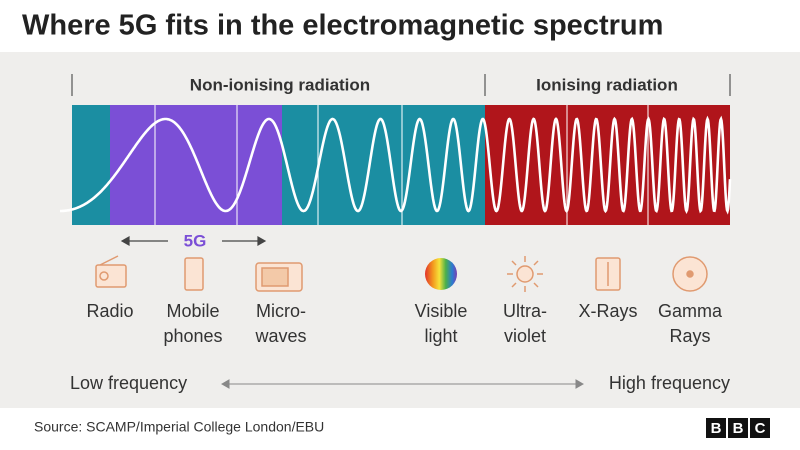 Image resolution: width=800 pixels, height=450 pixels. I want to click on item-label: violet, so click(525, 336).